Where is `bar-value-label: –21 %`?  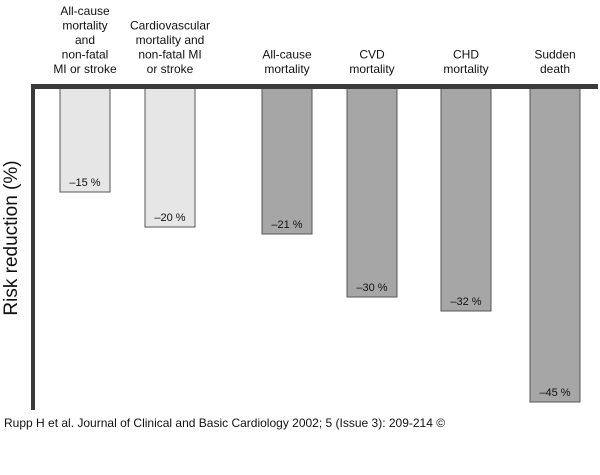 bar-value-label: –21 % is located at coordinates (286, 225).